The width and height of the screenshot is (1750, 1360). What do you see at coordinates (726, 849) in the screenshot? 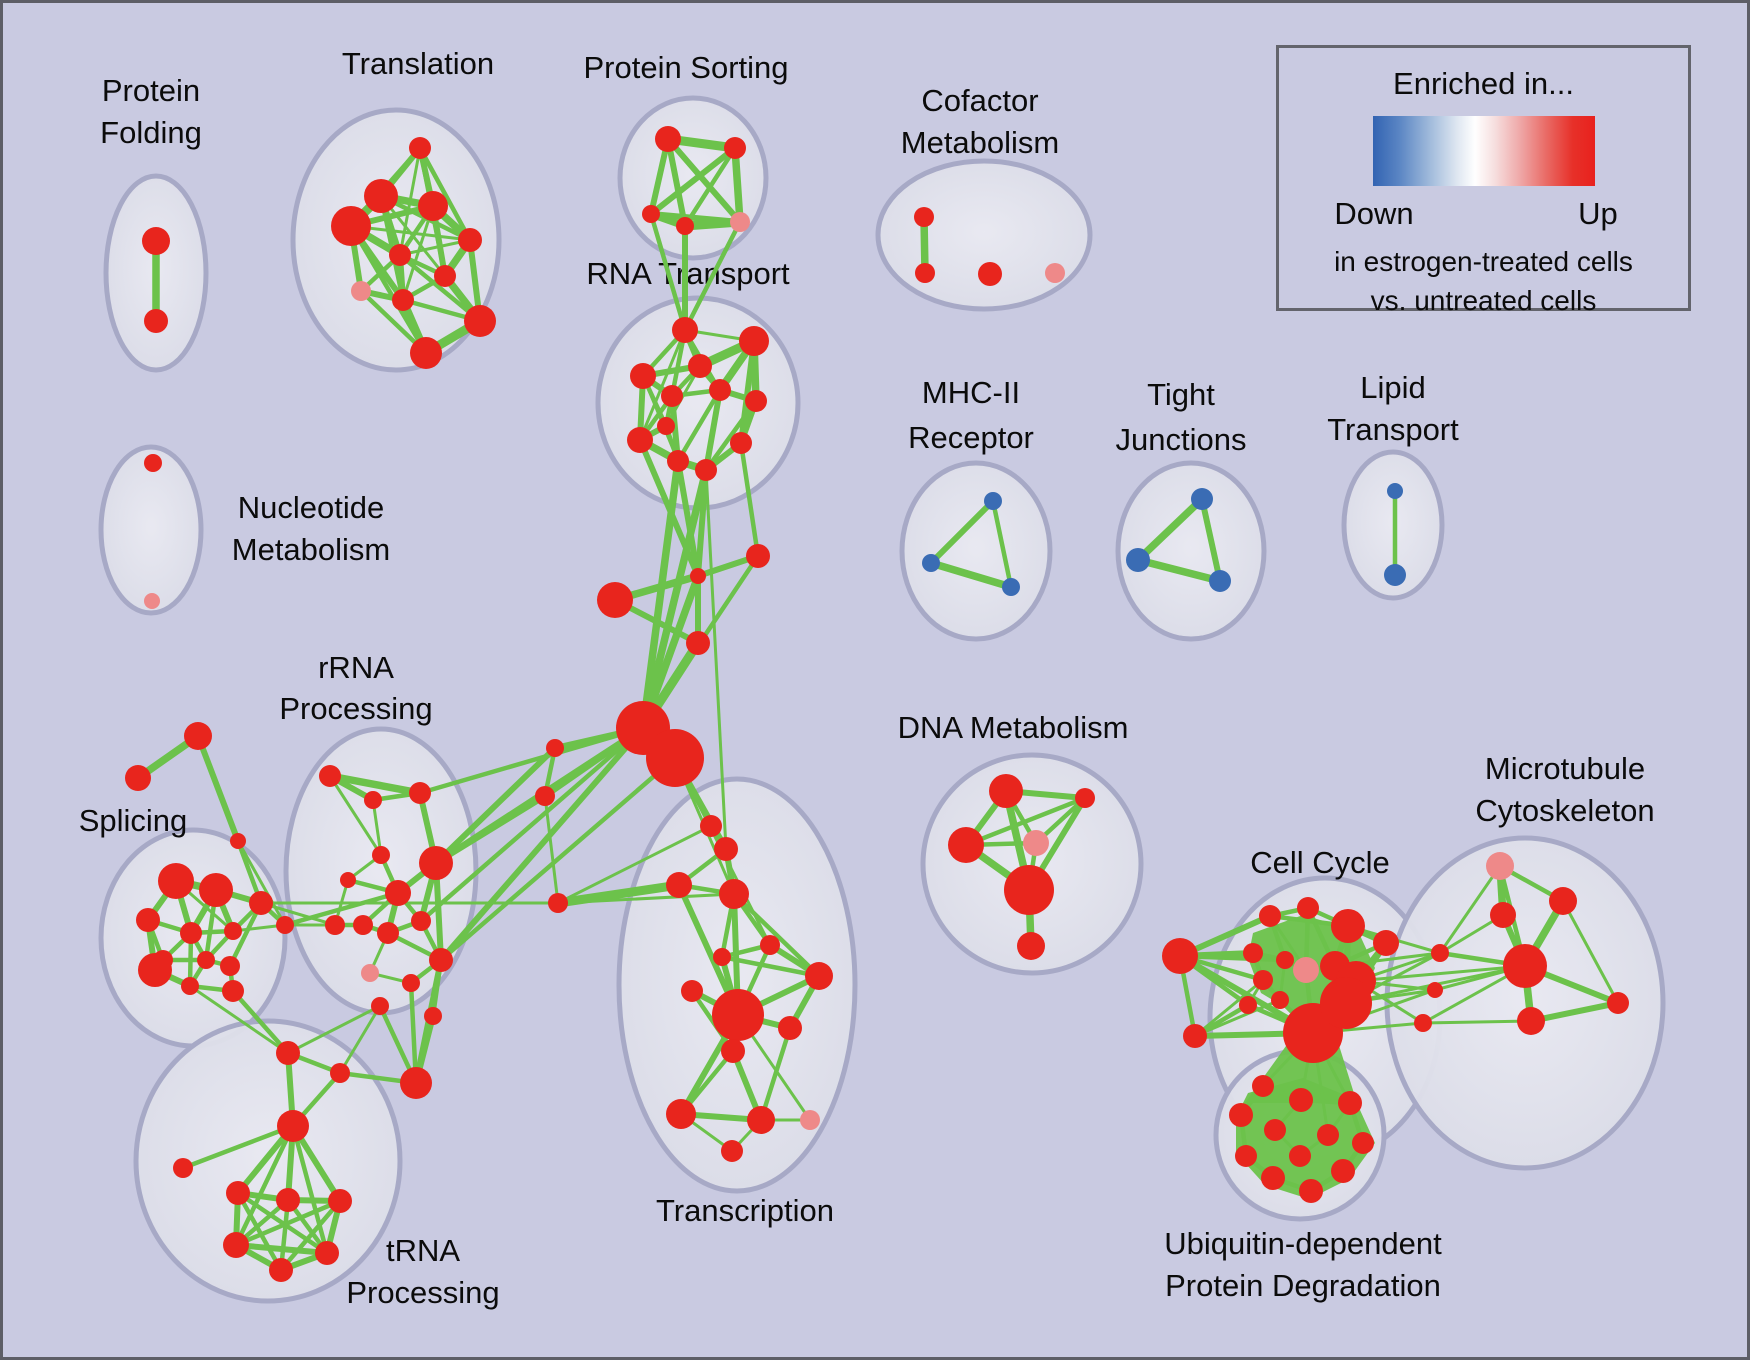
I see `node-tx2` at bounding box center [726, 849].